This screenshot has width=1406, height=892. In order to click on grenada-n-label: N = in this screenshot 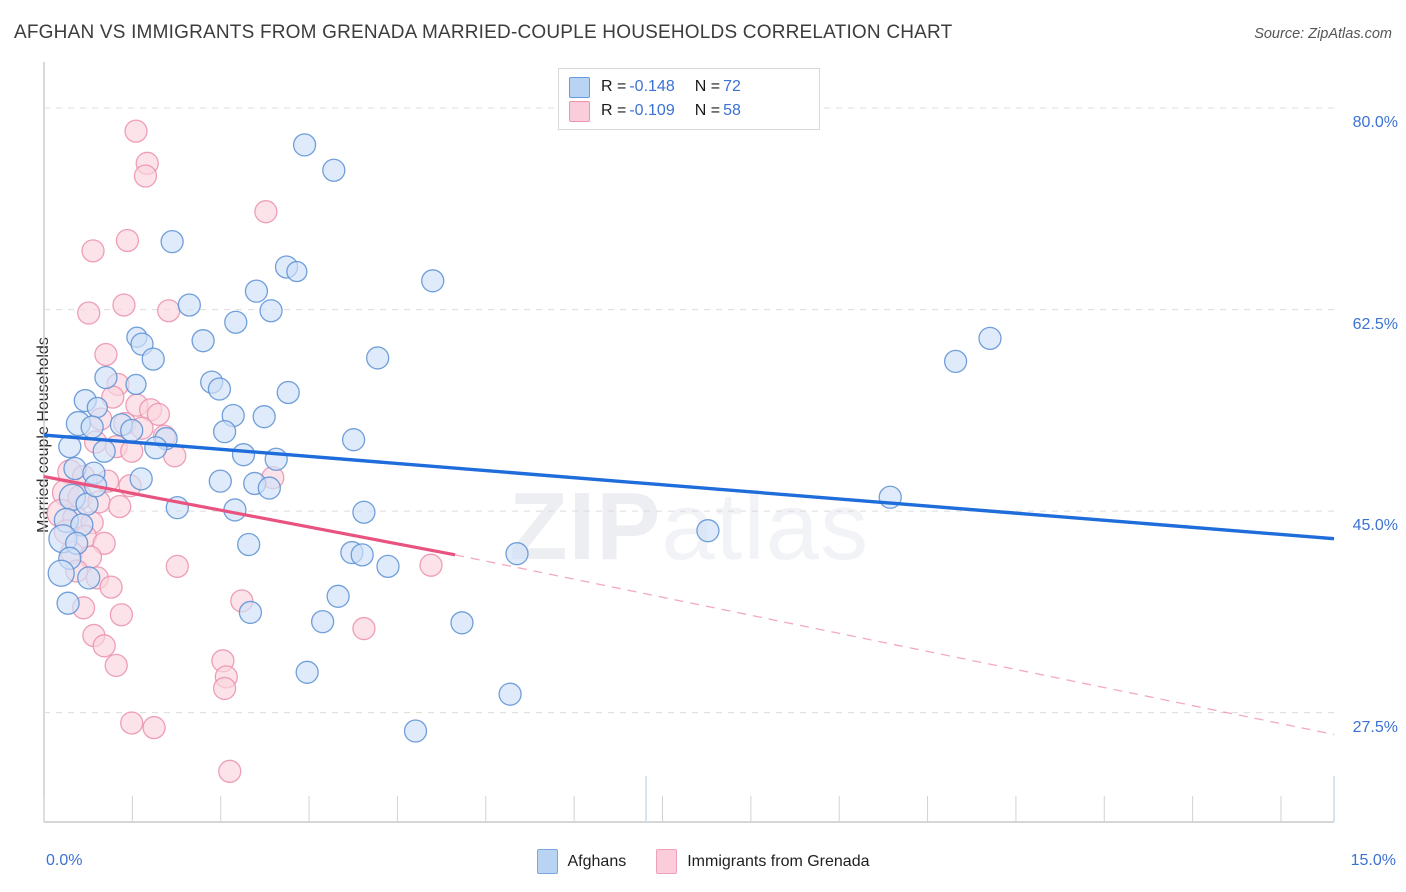, I will do `click(707, 110)`.